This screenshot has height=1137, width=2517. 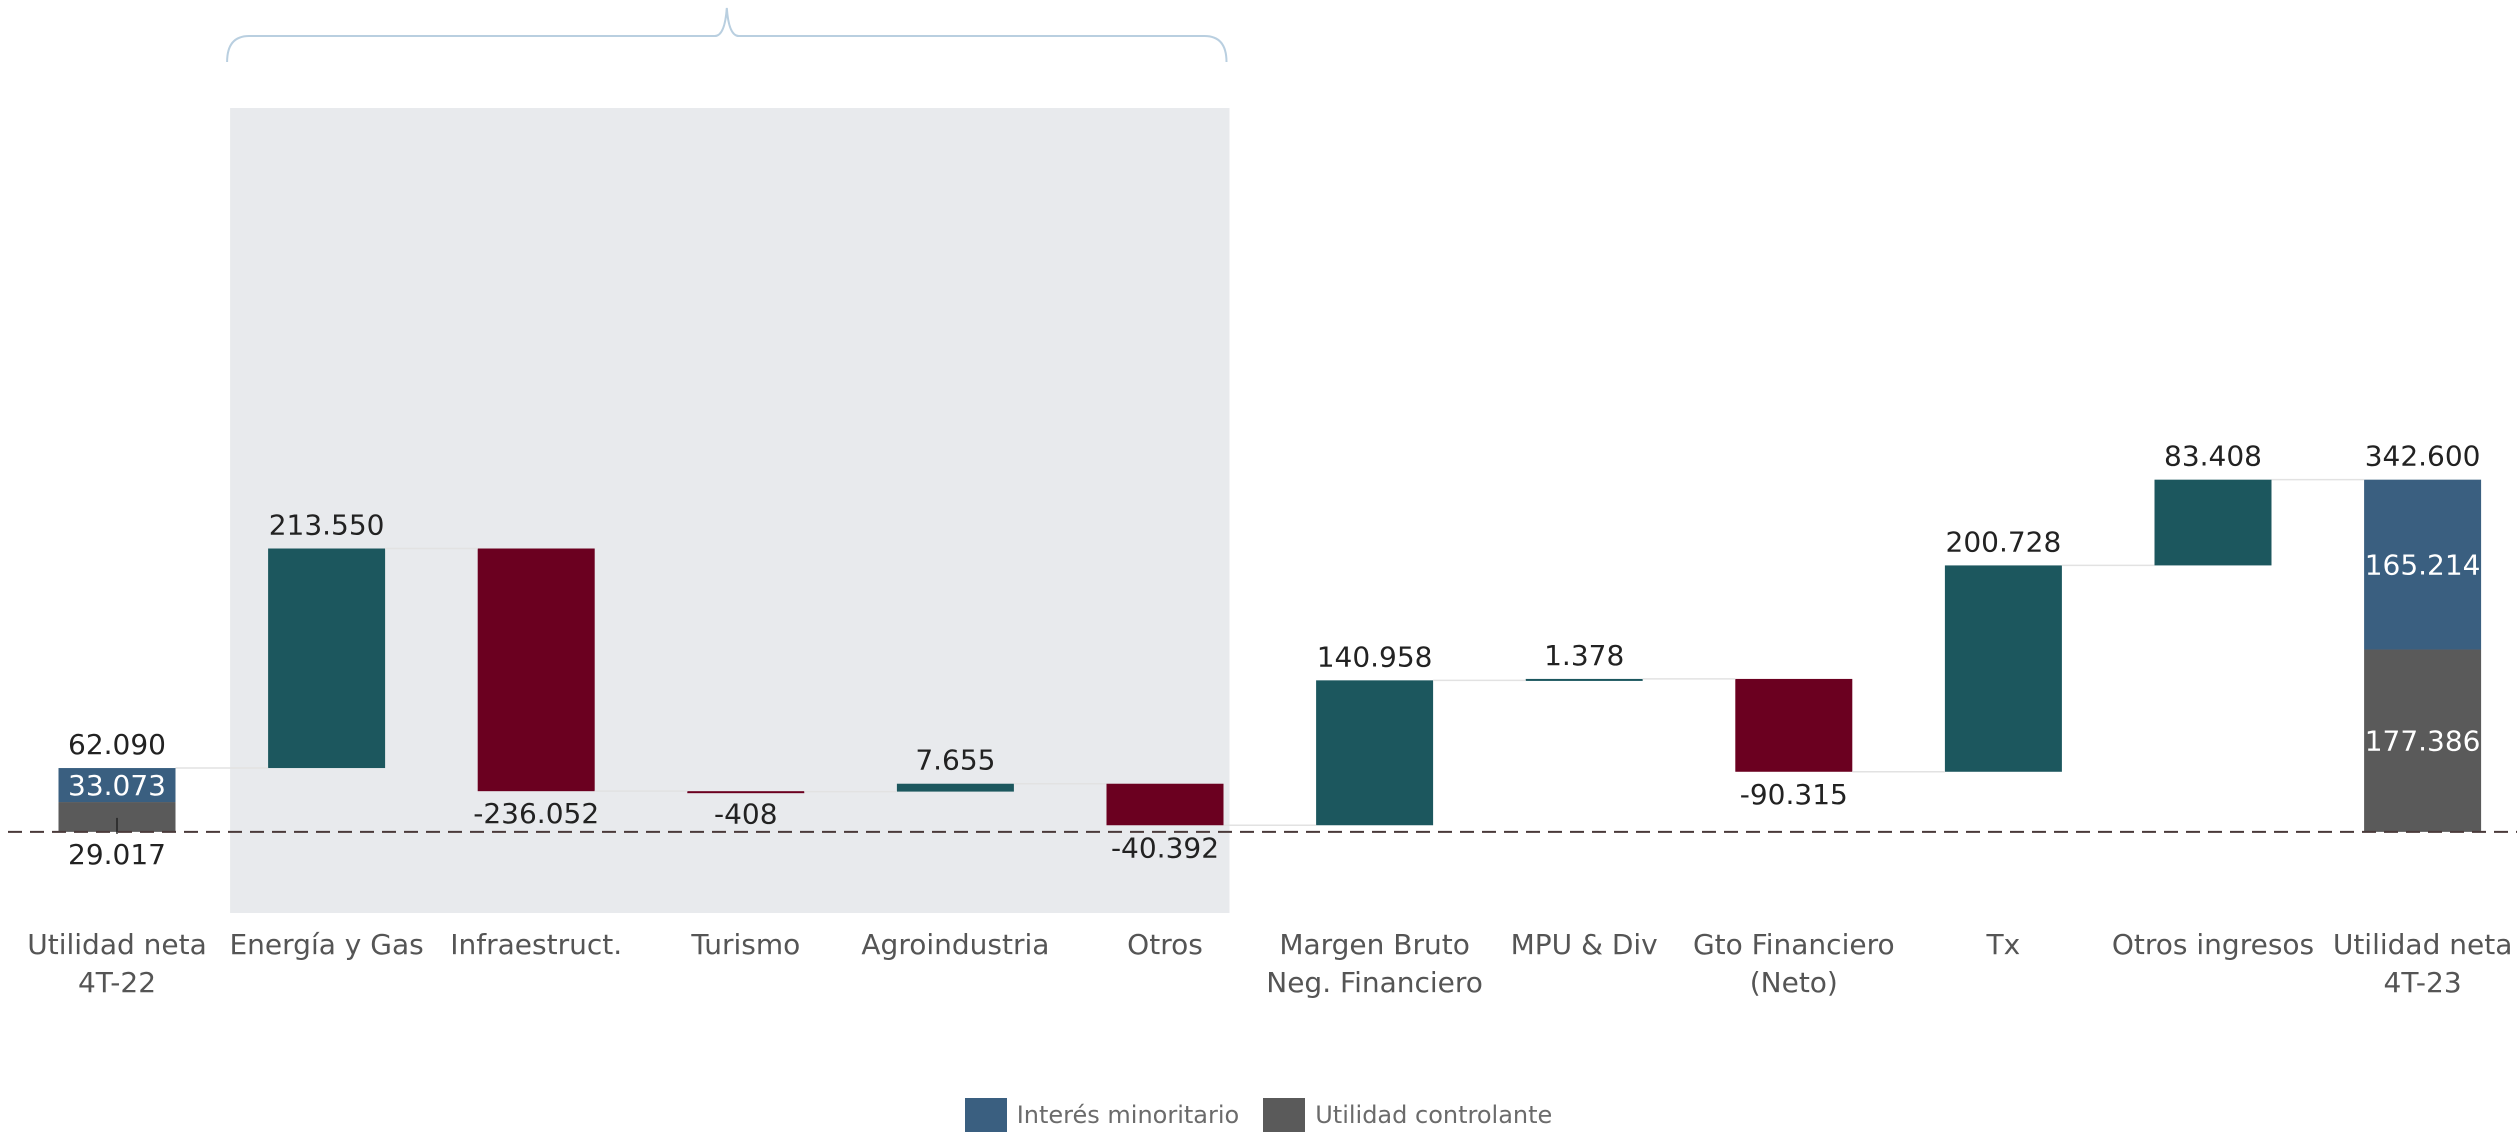 I want to click on value-label-9: 200.728, so click(x=2004, y=541).